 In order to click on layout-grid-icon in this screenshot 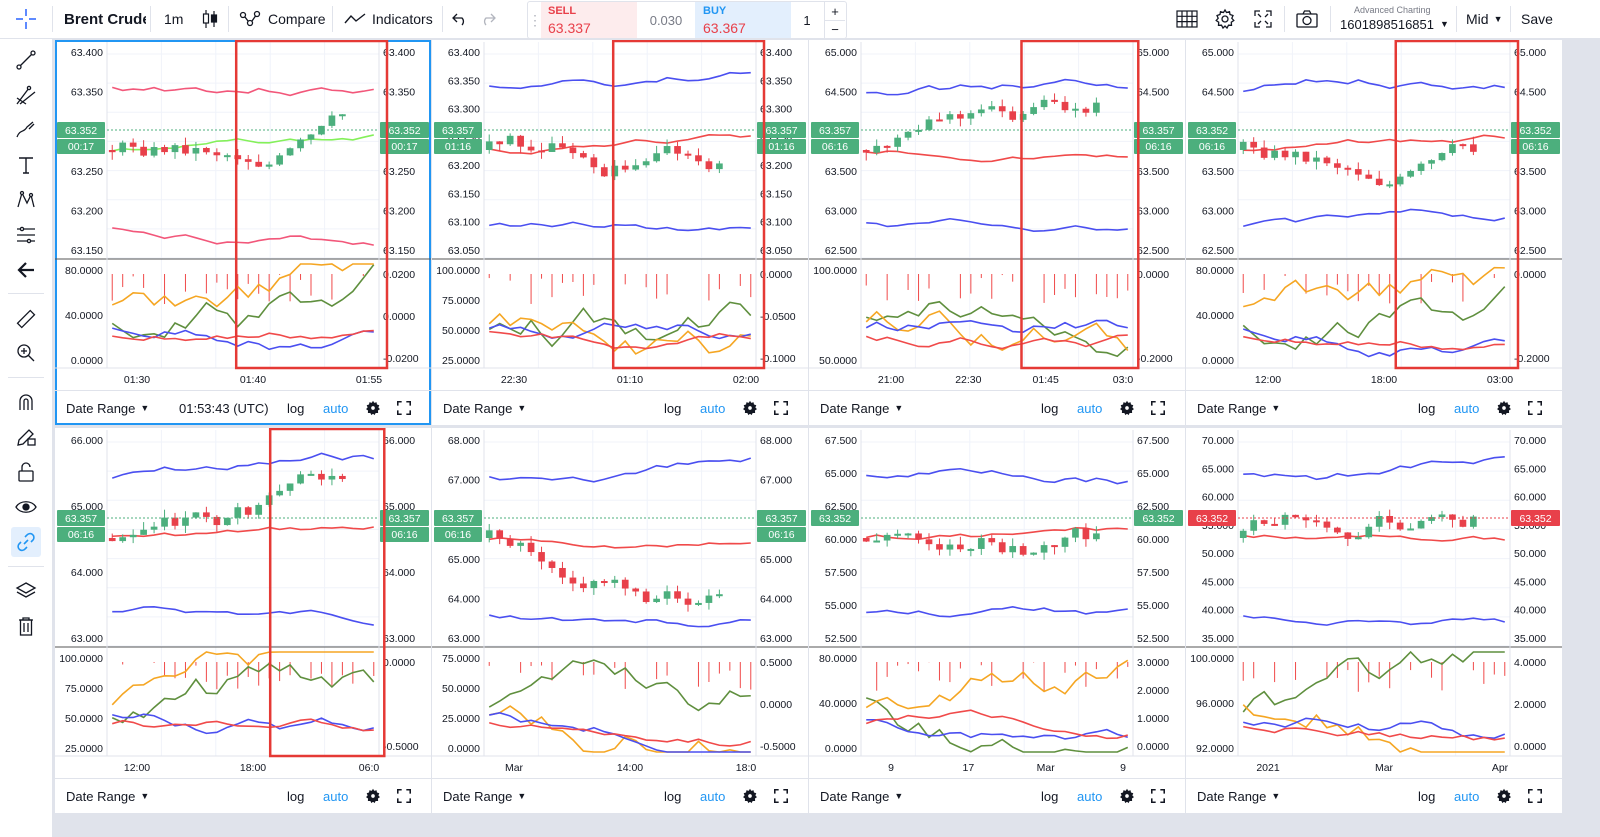, I will do `click(1187, 19)`.